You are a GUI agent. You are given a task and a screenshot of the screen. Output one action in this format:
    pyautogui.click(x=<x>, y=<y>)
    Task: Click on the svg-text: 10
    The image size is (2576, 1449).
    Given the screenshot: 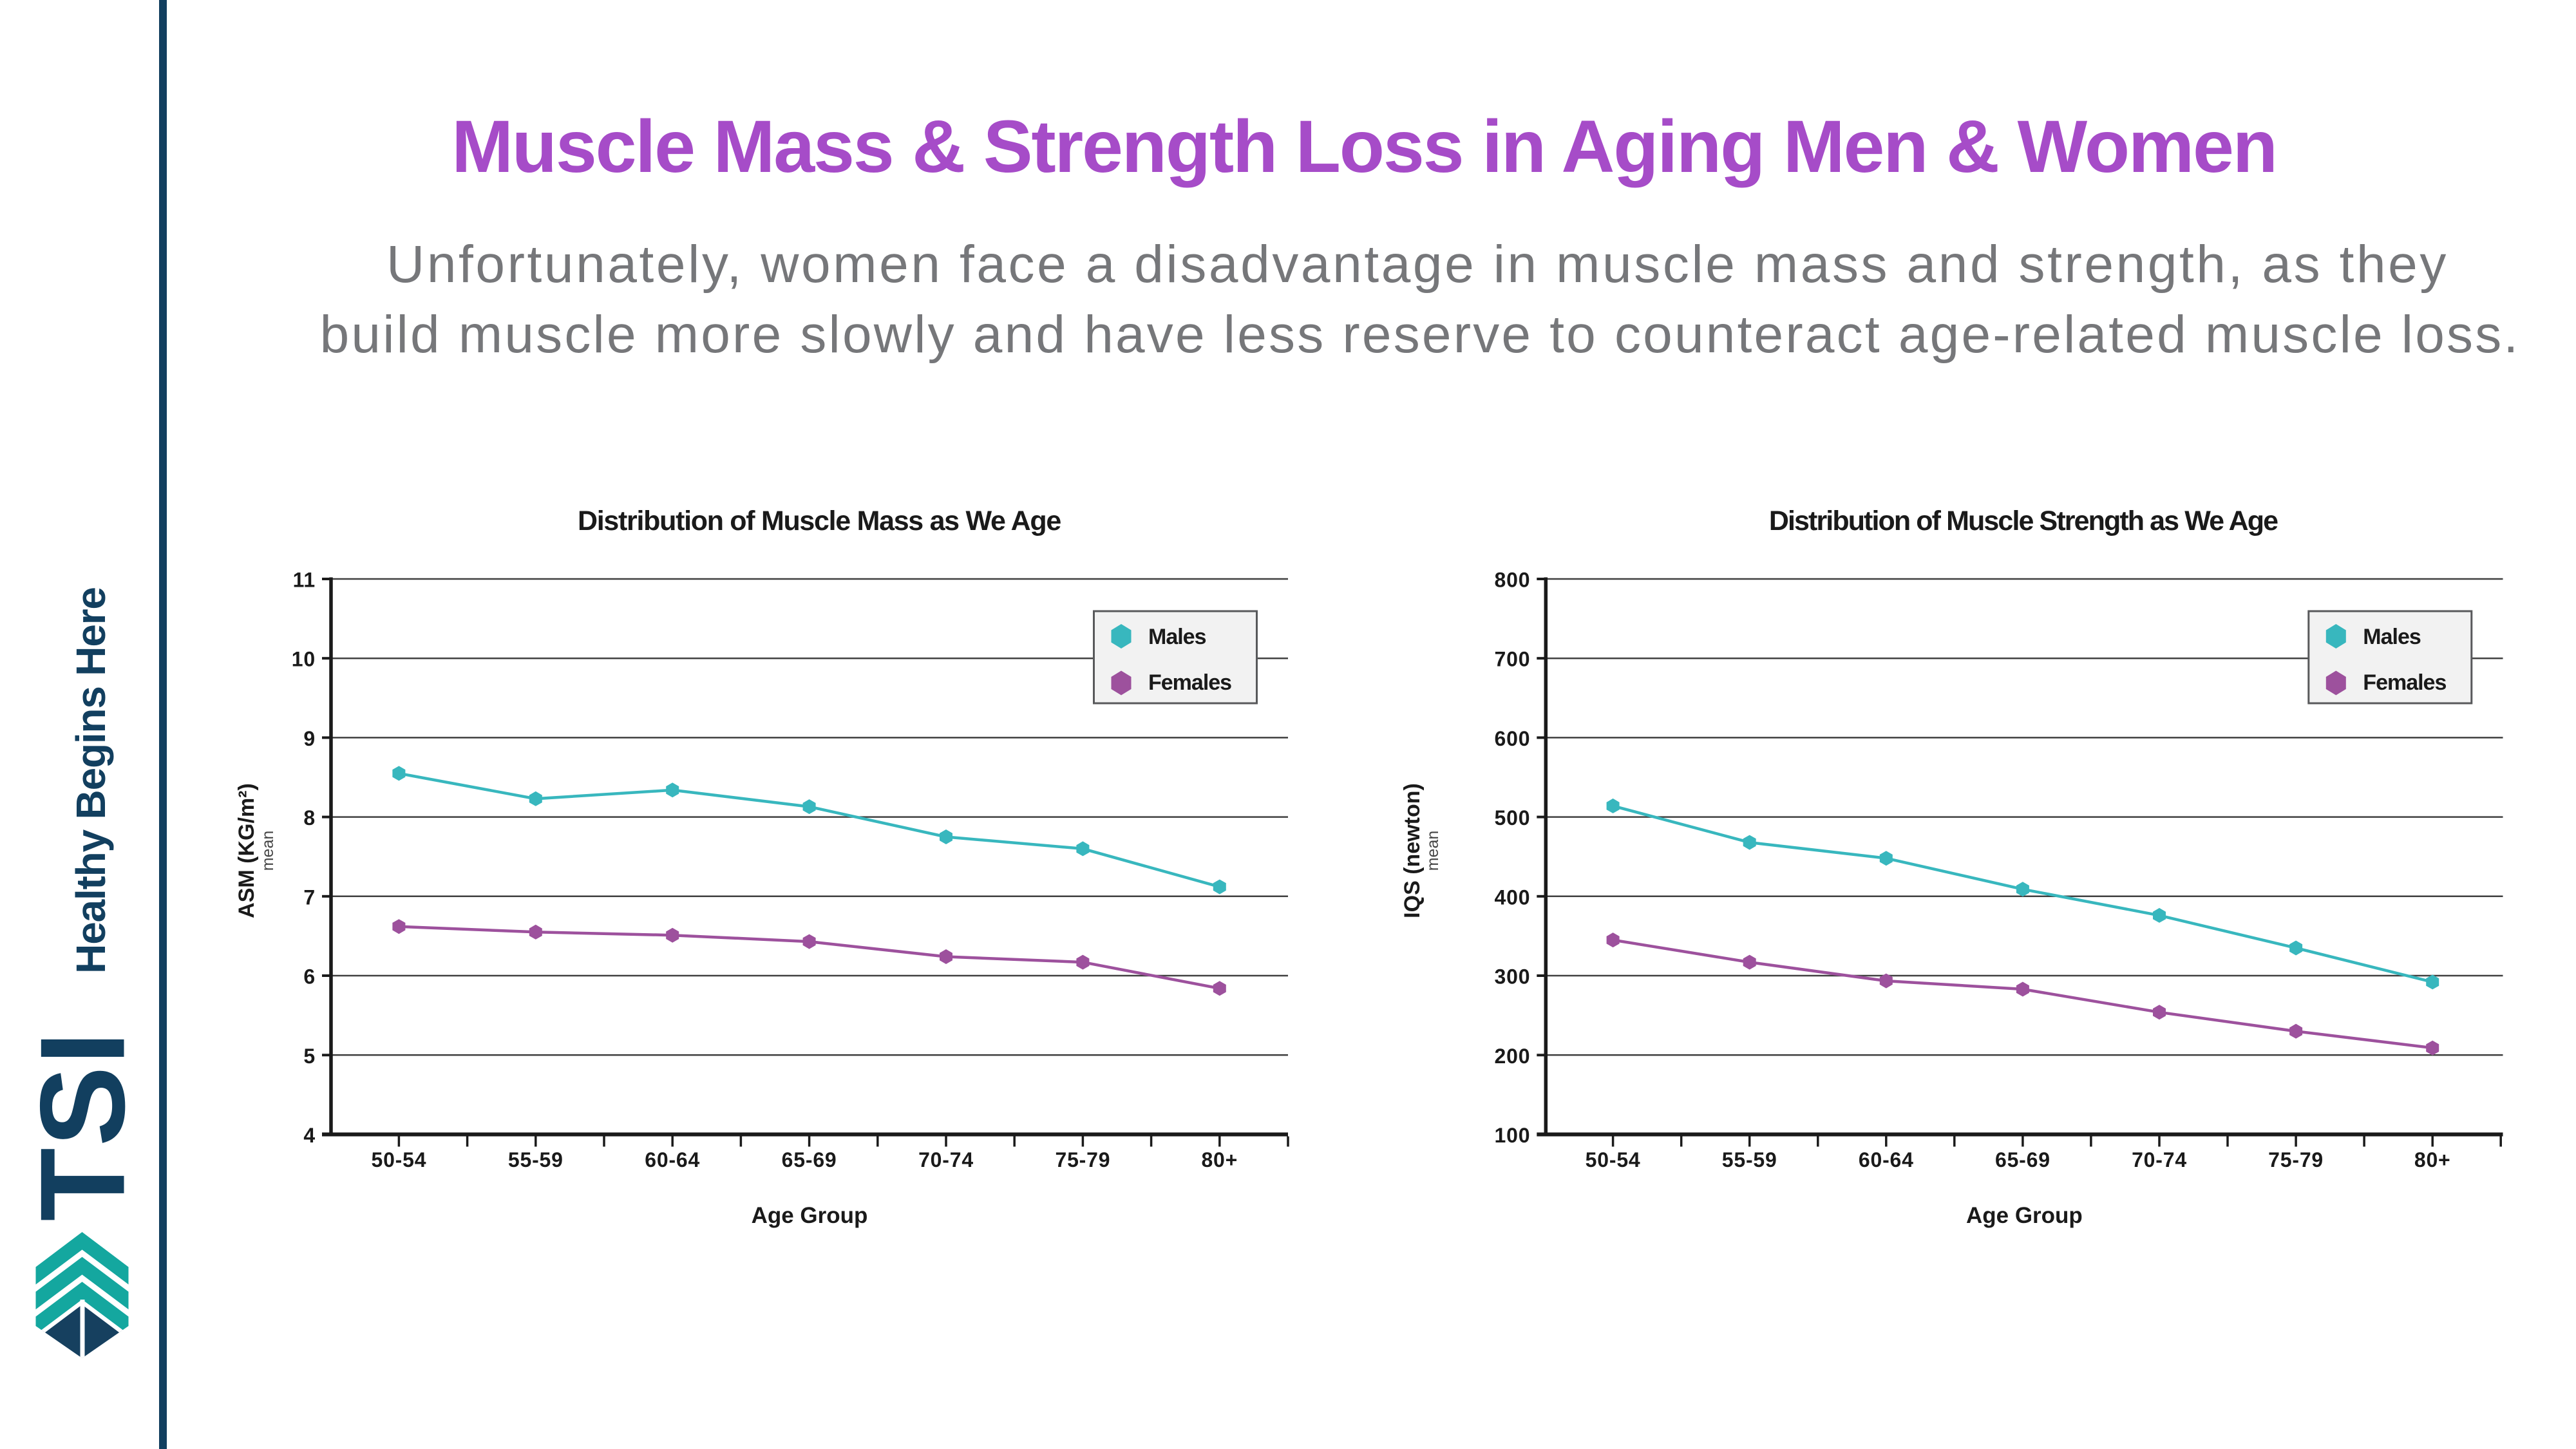 What is the action you would take?
    pyautogui.click(x=304, y=659)
    